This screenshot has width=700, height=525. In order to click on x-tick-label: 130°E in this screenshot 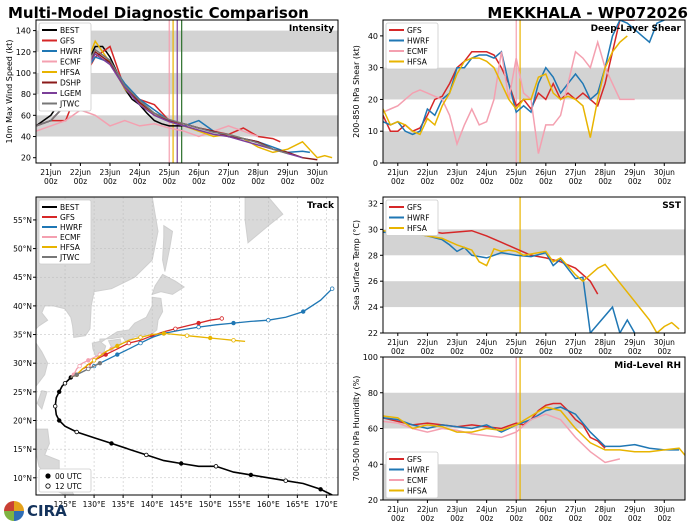, I will do `click(94, 504)`.